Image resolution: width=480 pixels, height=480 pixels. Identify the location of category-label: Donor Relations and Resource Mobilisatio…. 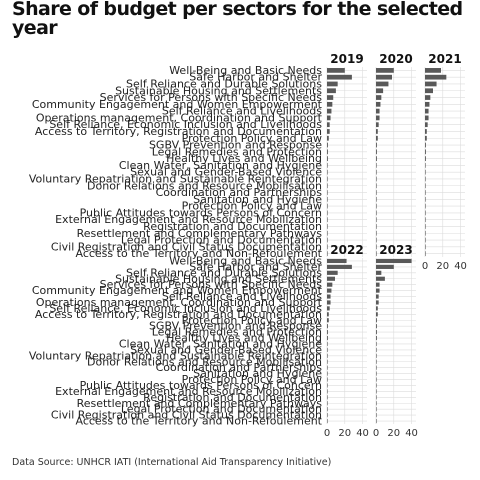
(204, 361).